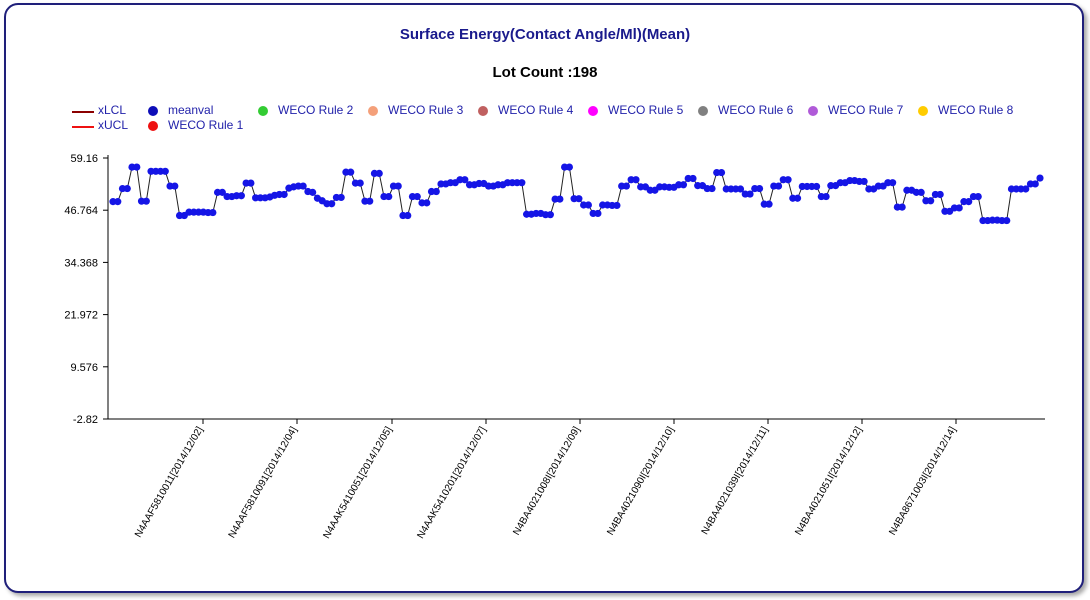 The image size is (1090, 600). Describe the element at coordinates (83, 127) in the screenshot. I see `legend-swatch-xucl` at that location.